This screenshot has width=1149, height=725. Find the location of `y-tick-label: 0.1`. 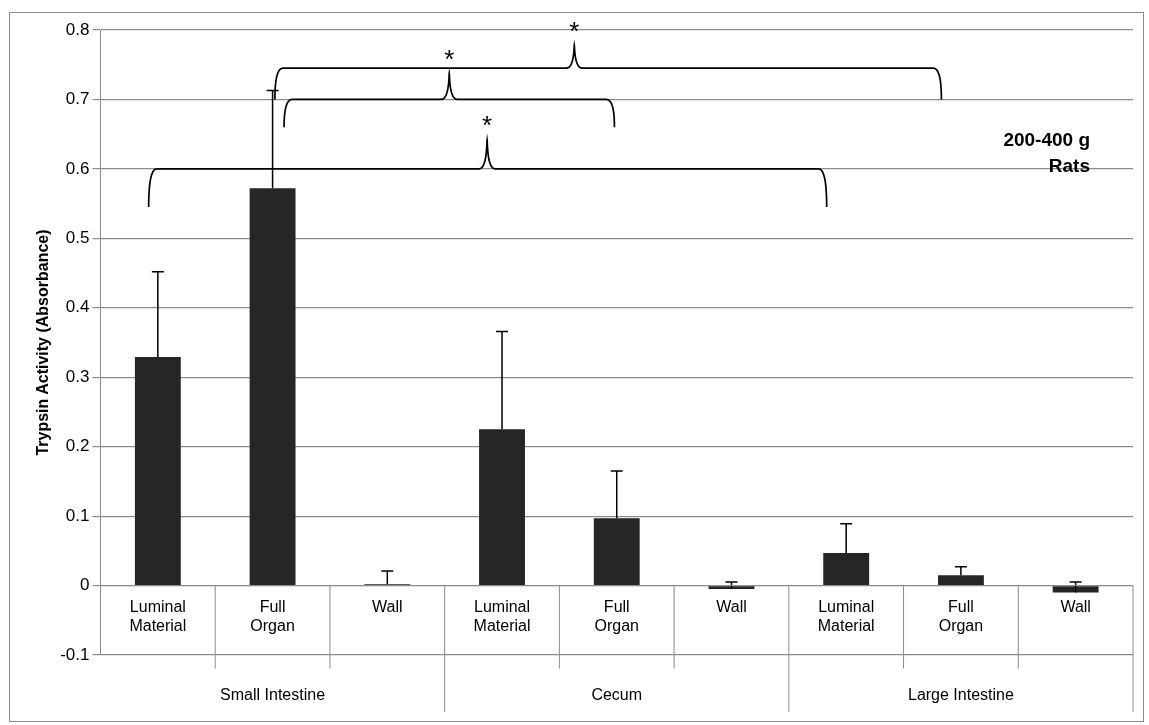

y-tick-label: 0.1 is located at coordinates (77, 515).